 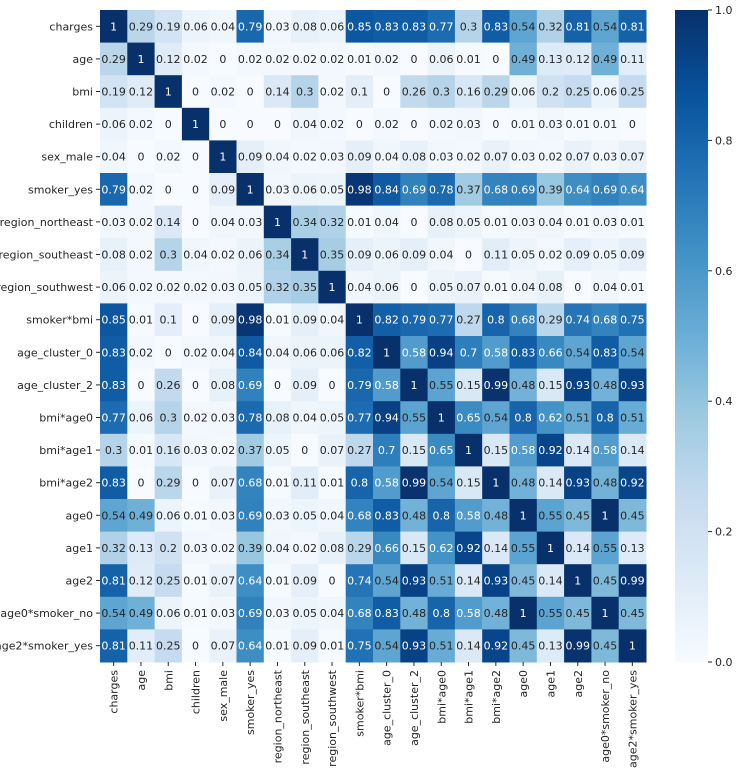 What do you see at coordinates (469, 697) in the screenshot?
I see `x-tick-label: bmi*age1` at bounding box center [469, 697].